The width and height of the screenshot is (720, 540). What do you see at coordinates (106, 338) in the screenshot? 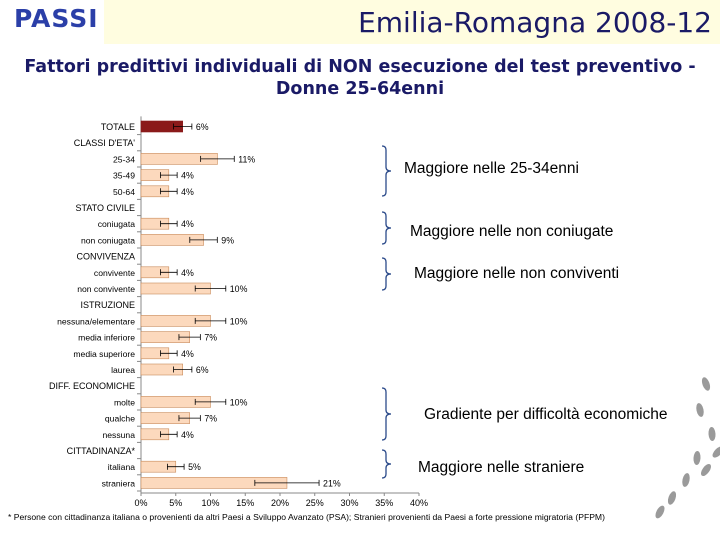
I see `category-label-media-inferiore: media inferiore` at bounding box center [106, 338].